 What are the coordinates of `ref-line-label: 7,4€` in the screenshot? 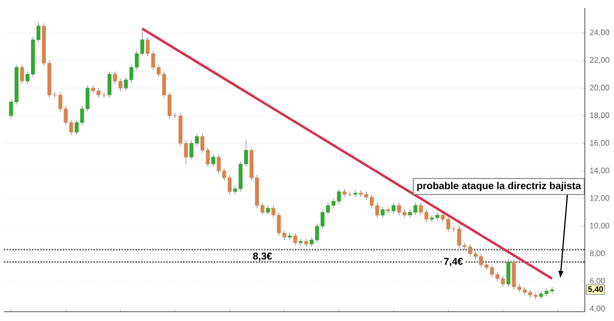 It's located at (453, 262).